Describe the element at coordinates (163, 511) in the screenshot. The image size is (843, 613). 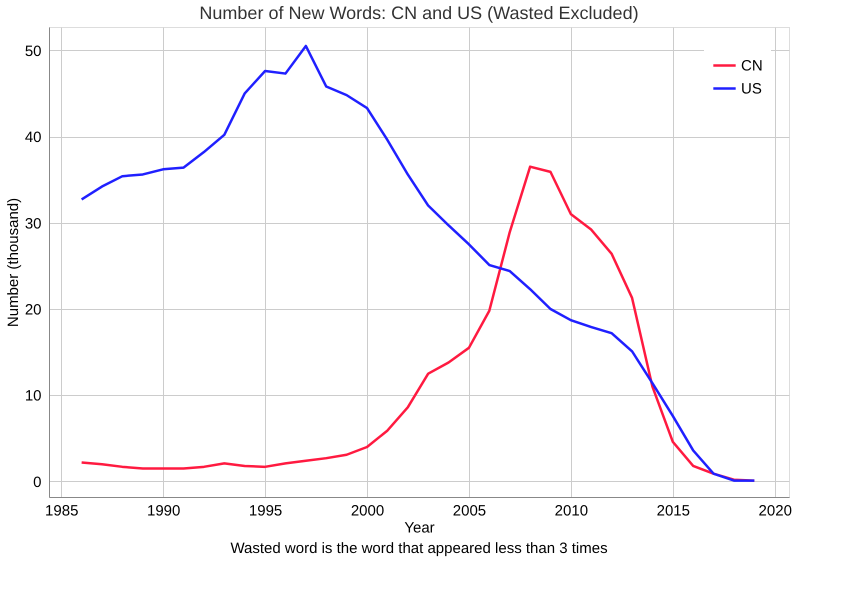
I see `x-tick-label: 1990` at that location.